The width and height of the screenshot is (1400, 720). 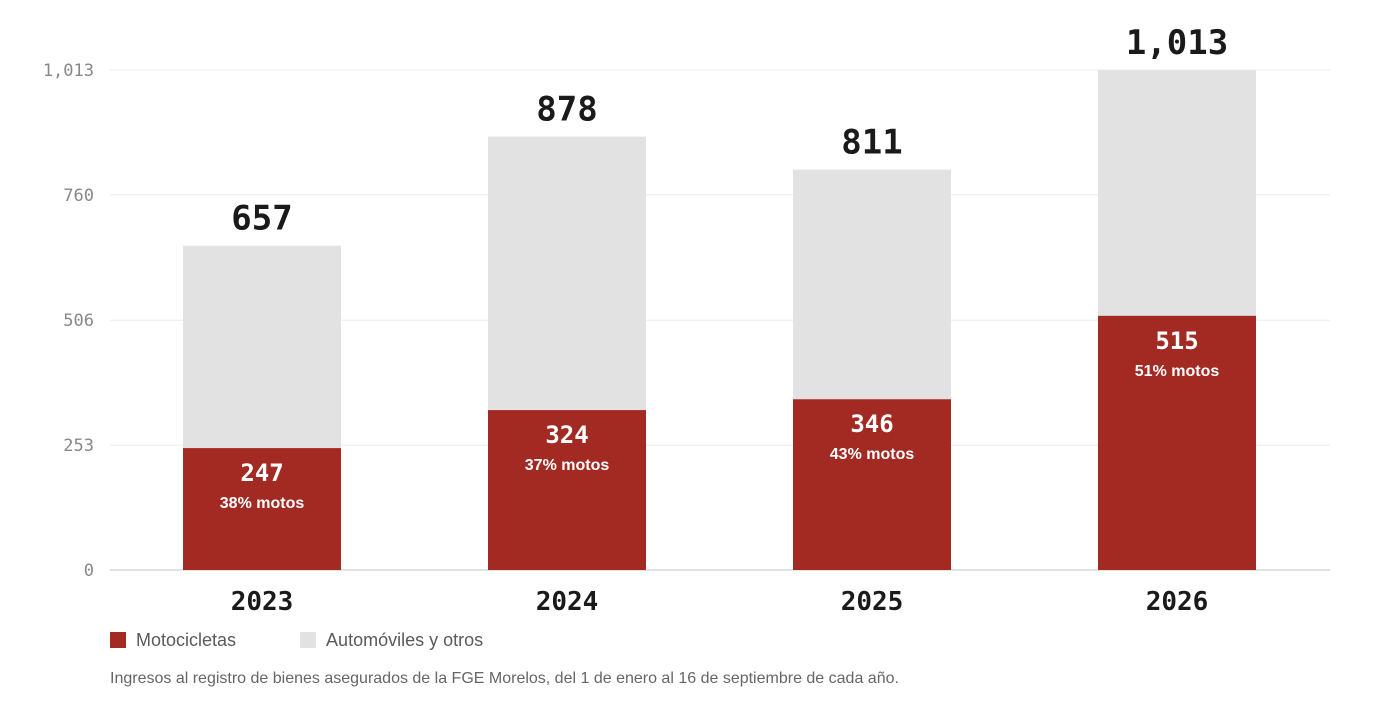 I want to click on y-tick-label: 1,013, so click(x=68, y=71).